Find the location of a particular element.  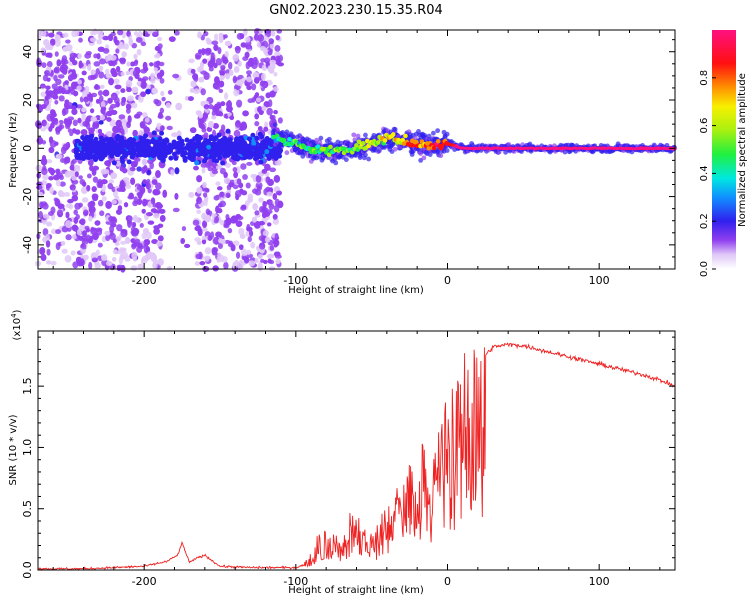

y-tick-label: 20 is located at coordinates (27, 100).